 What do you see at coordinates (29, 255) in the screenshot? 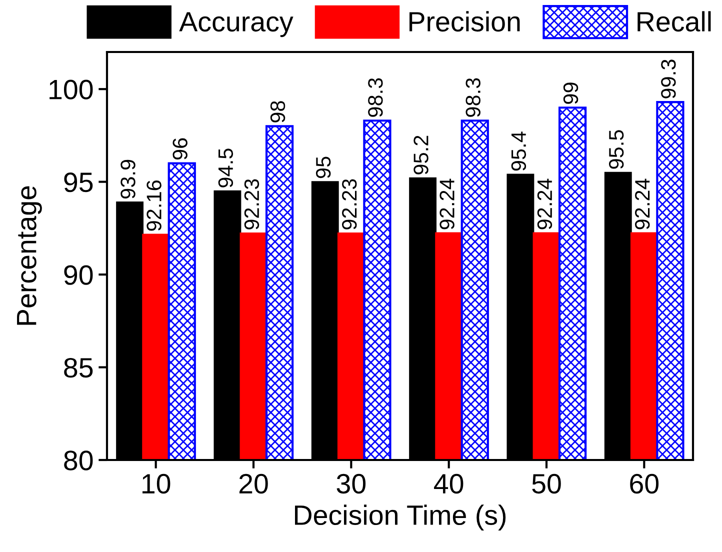
I see `y-axis-title: Percentage` at bounding box center [29, 255].